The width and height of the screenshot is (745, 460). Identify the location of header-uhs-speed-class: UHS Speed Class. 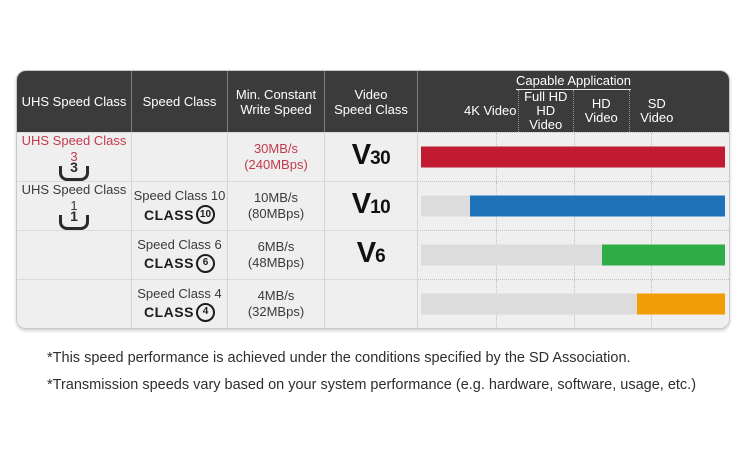
(74, 101).